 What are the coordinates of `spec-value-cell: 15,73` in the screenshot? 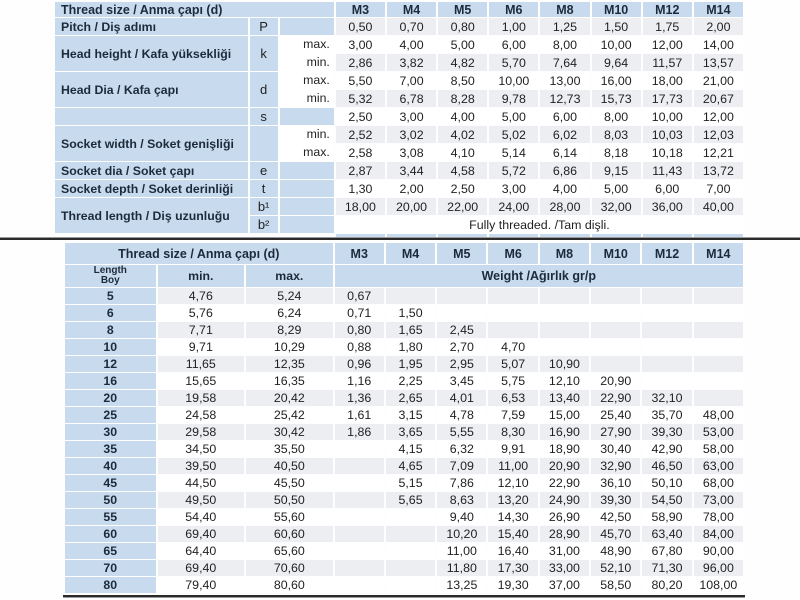 It's located at (616, 98).